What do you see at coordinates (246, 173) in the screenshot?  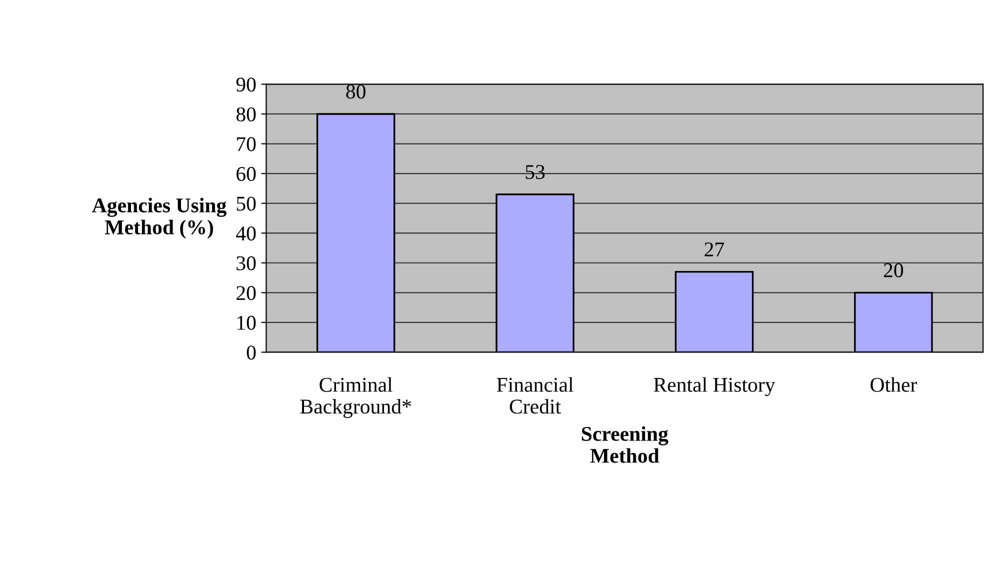 I see `y-tick-label: 60` at bounding box center [246, 173].